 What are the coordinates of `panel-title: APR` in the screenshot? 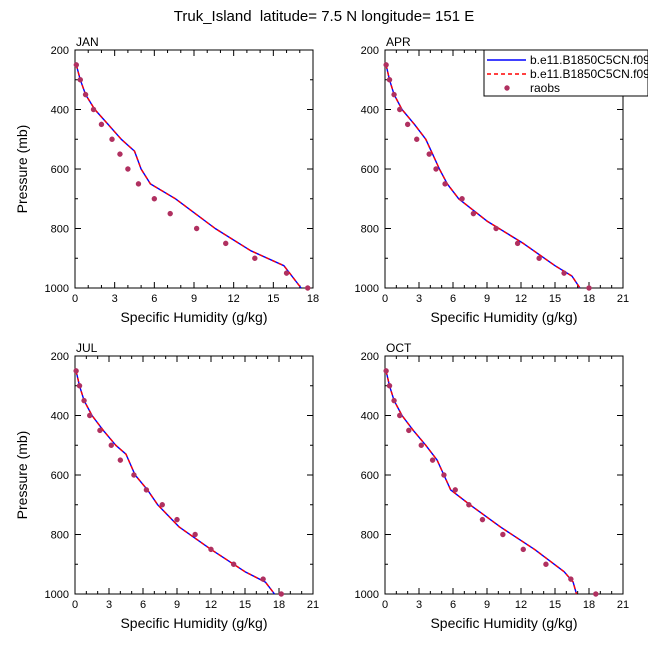 It's located at (398, 42).